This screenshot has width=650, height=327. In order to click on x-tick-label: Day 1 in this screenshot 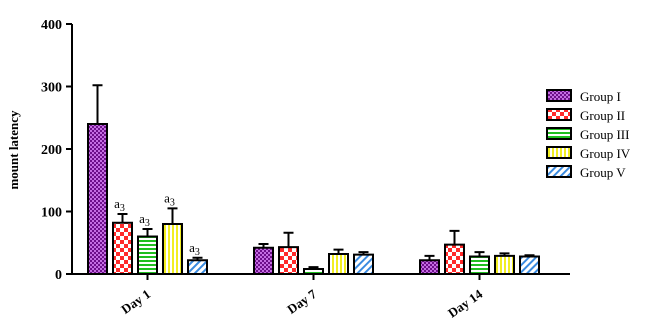, I will do `click(135, 301)`.